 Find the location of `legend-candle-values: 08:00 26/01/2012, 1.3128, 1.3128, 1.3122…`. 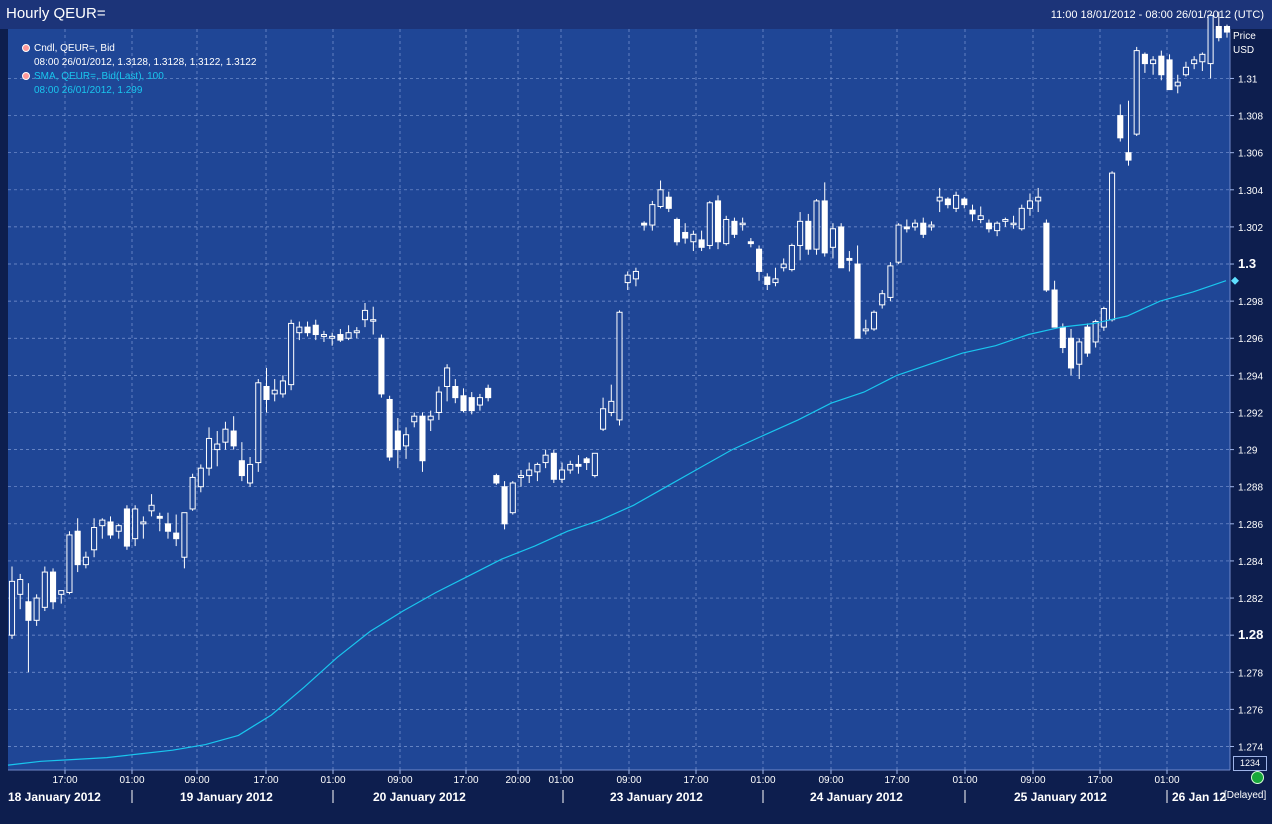

legend-candle-values: 08:00 26/01/2012, 1.3128, 1.3128, 1.3122… is located at coordinates (145, 62).